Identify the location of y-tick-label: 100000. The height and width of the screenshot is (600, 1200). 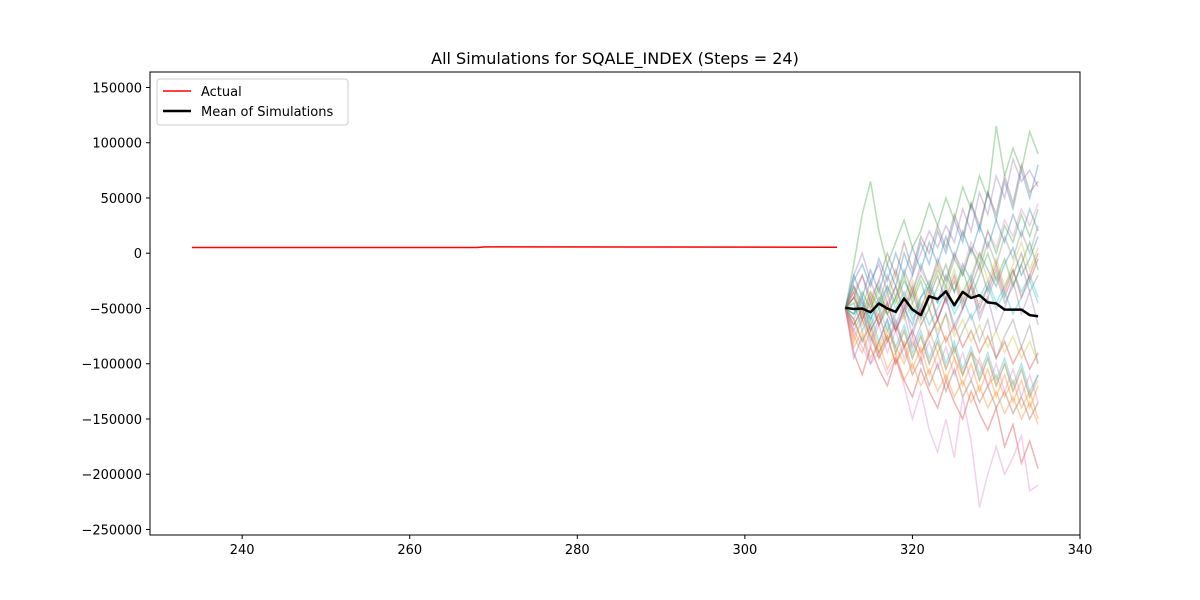
(117, 144).